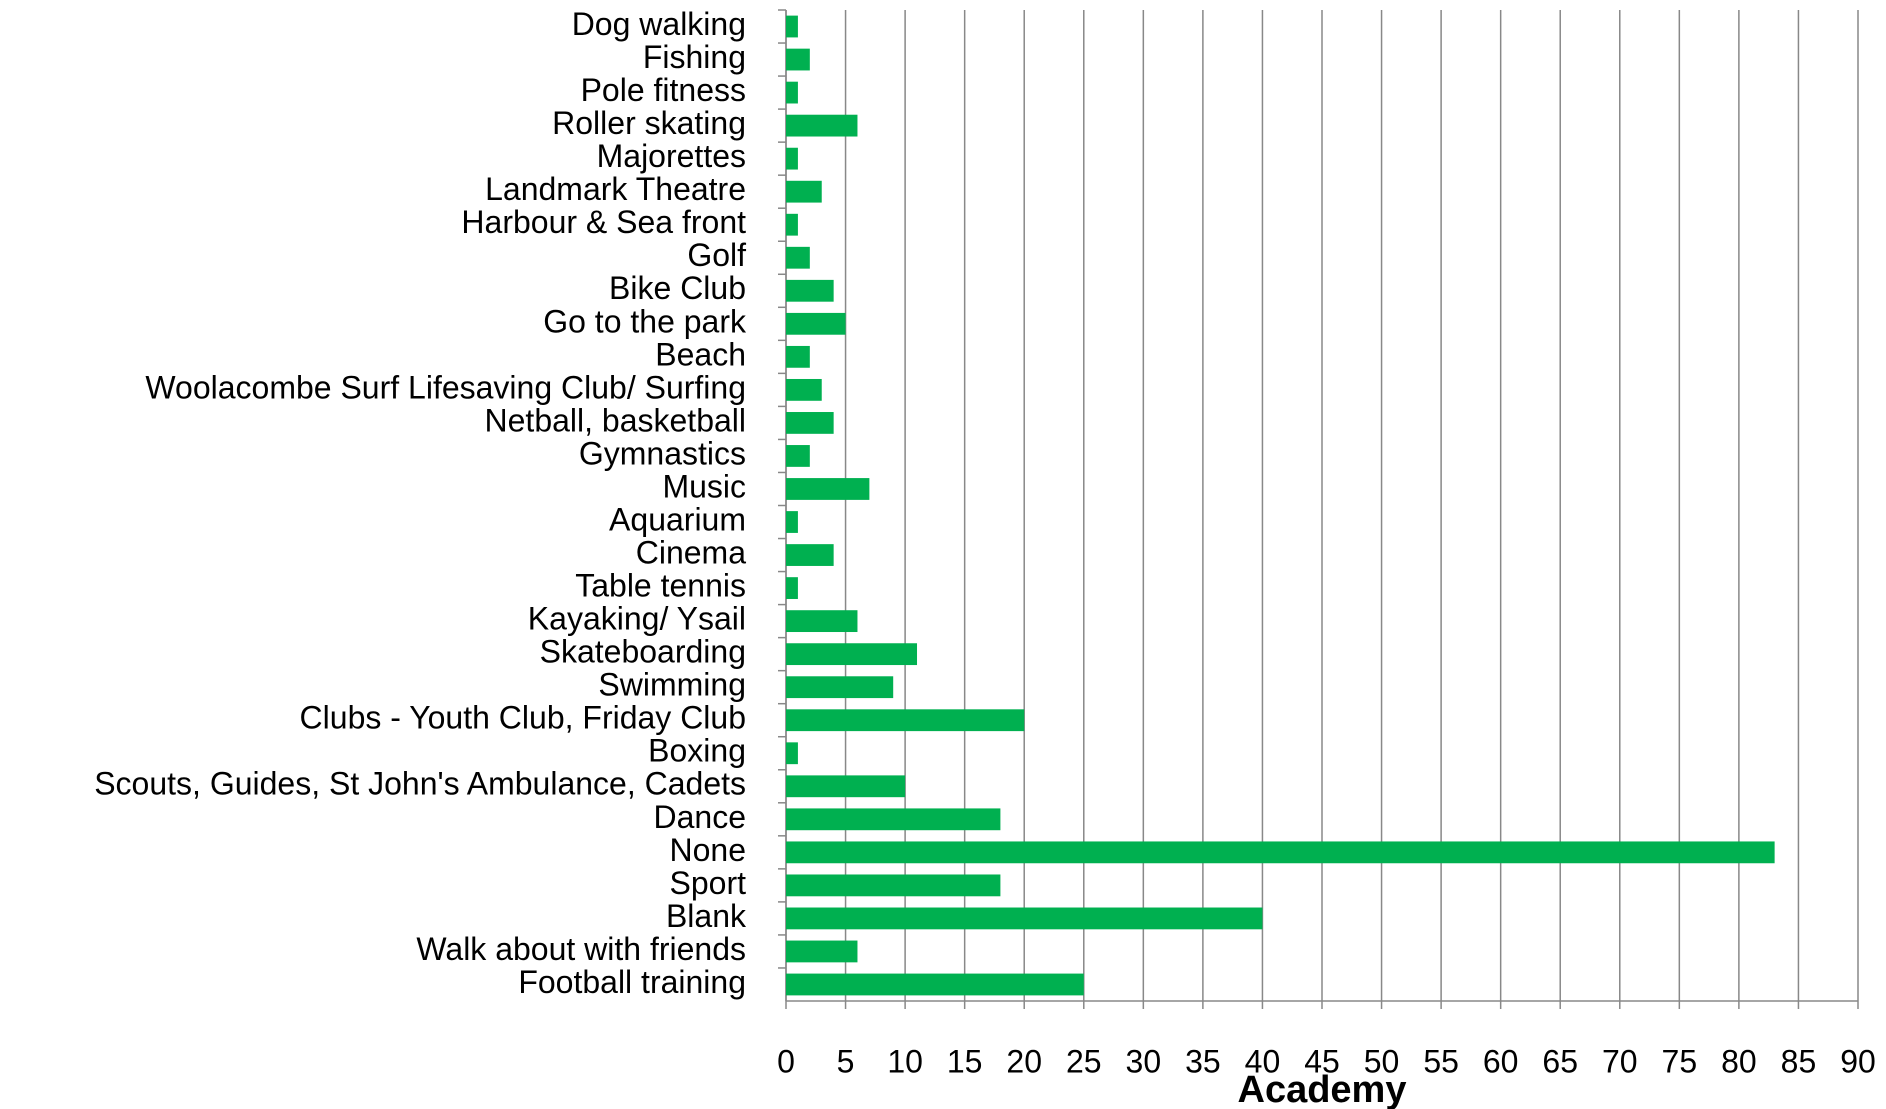  I want to click on y-tick-label: Table tennis, so click(660, 586).